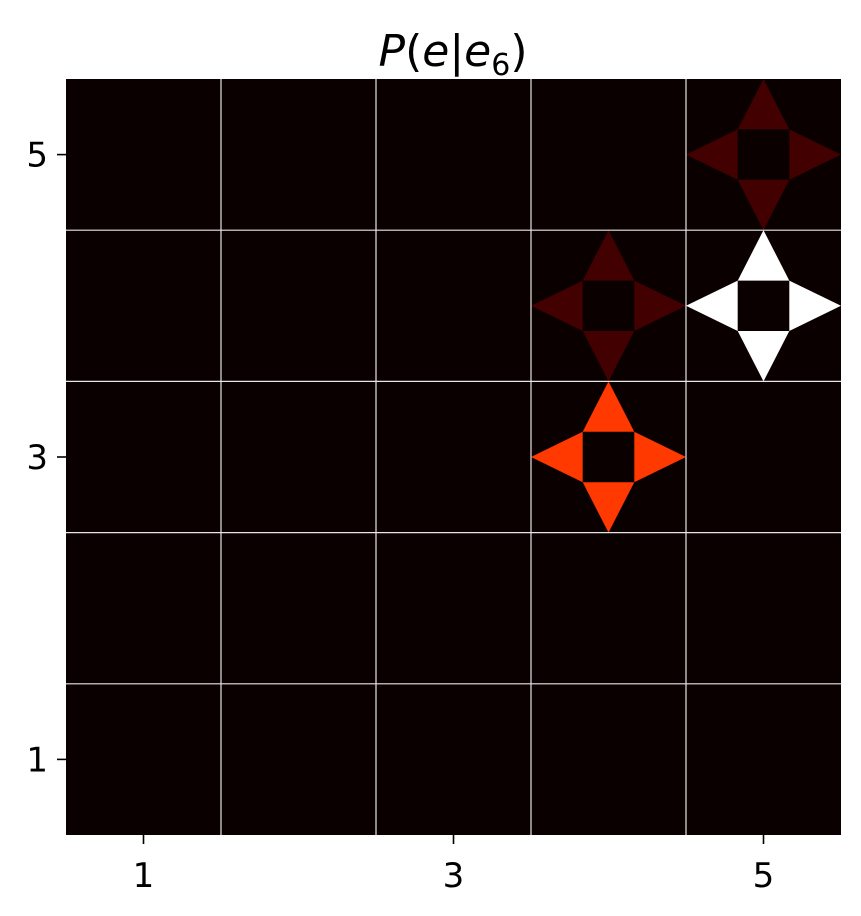 Image resolution: width=861 pixels, height=916 pixels. Describe the element at coordinates (37, 760) in the screenshot. I see `y-tick-label: 1` at that location.